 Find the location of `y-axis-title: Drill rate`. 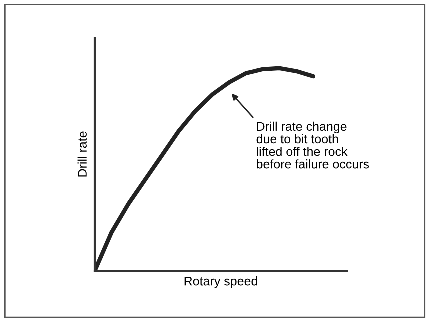

y-axis-title: Drill rate is located at coordinates (82, 154).